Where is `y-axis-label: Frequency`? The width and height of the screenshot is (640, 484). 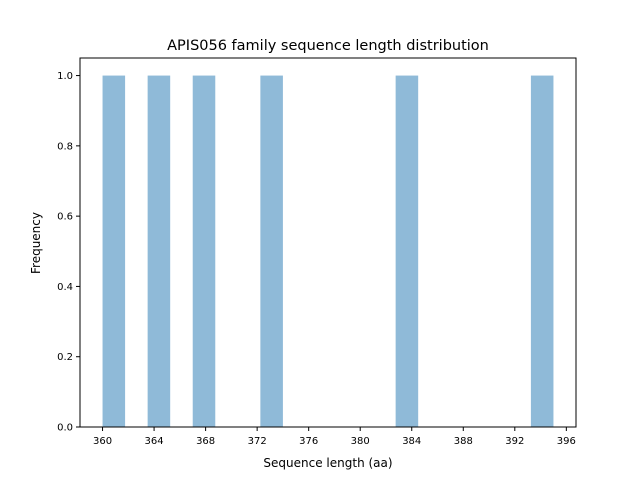 y-axis-label: Frequency is located at coordinates (36, 243).